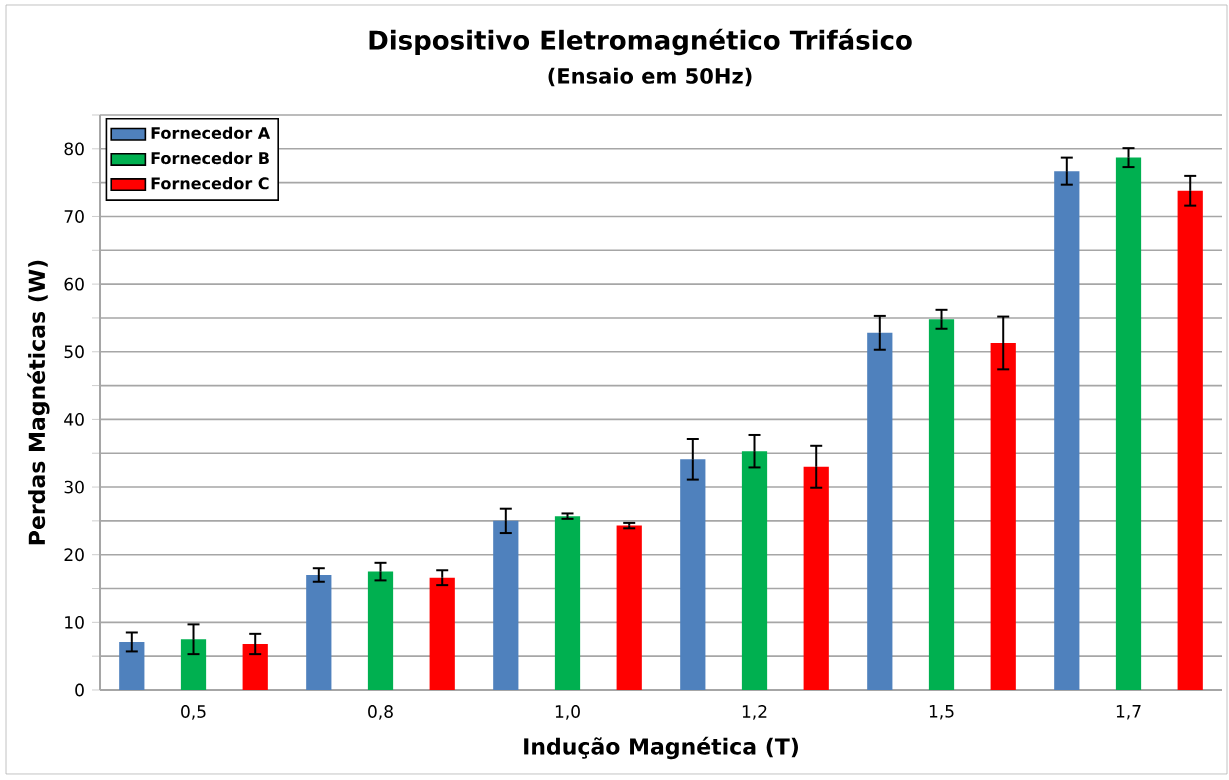 The width and height of the screenshot is (1229, 780). Describe the element at coordinates (74, 149) in the screenshot. I see `y-tick-label: 80` at that location.